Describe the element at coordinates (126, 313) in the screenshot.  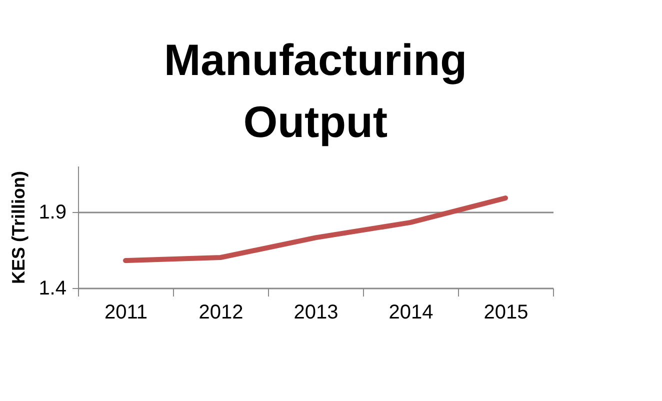
I see `x-tick-label: 2011` at that location.